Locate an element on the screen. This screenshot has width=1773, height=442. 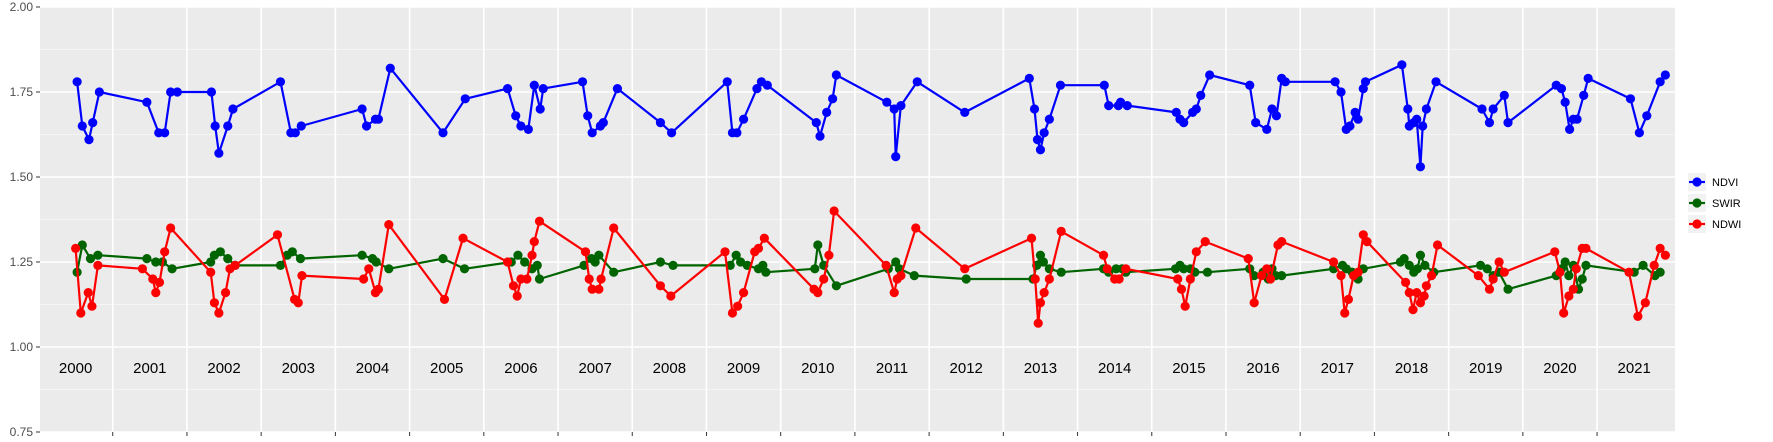
y-tick-label: 1.00 is located at coordinates (22, 347).